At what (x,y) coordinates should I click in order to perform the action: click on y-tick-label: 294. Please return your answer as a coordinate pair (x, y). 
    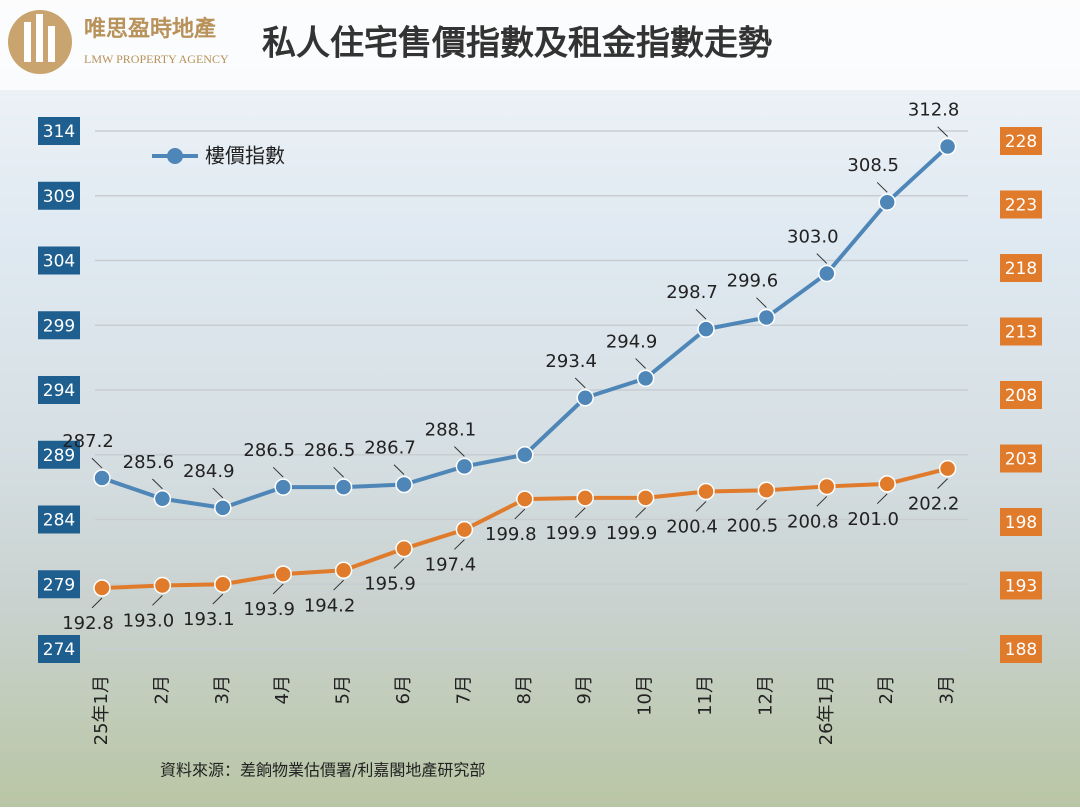
    Looking at the image, I should click on (59, 391).